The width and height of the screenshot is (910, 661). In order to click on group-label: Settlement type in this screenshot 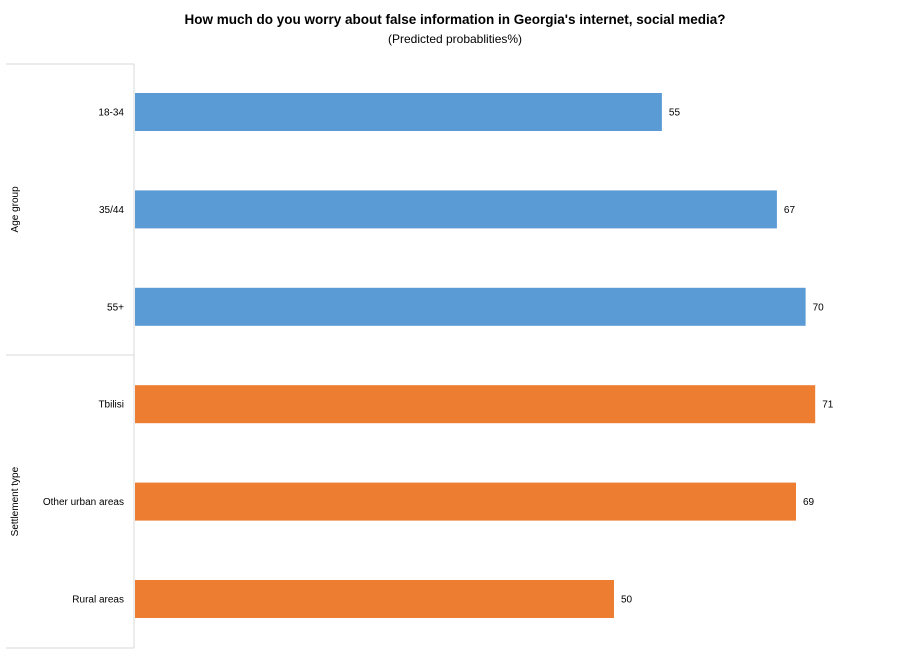, I will do `click(15, 501)`.